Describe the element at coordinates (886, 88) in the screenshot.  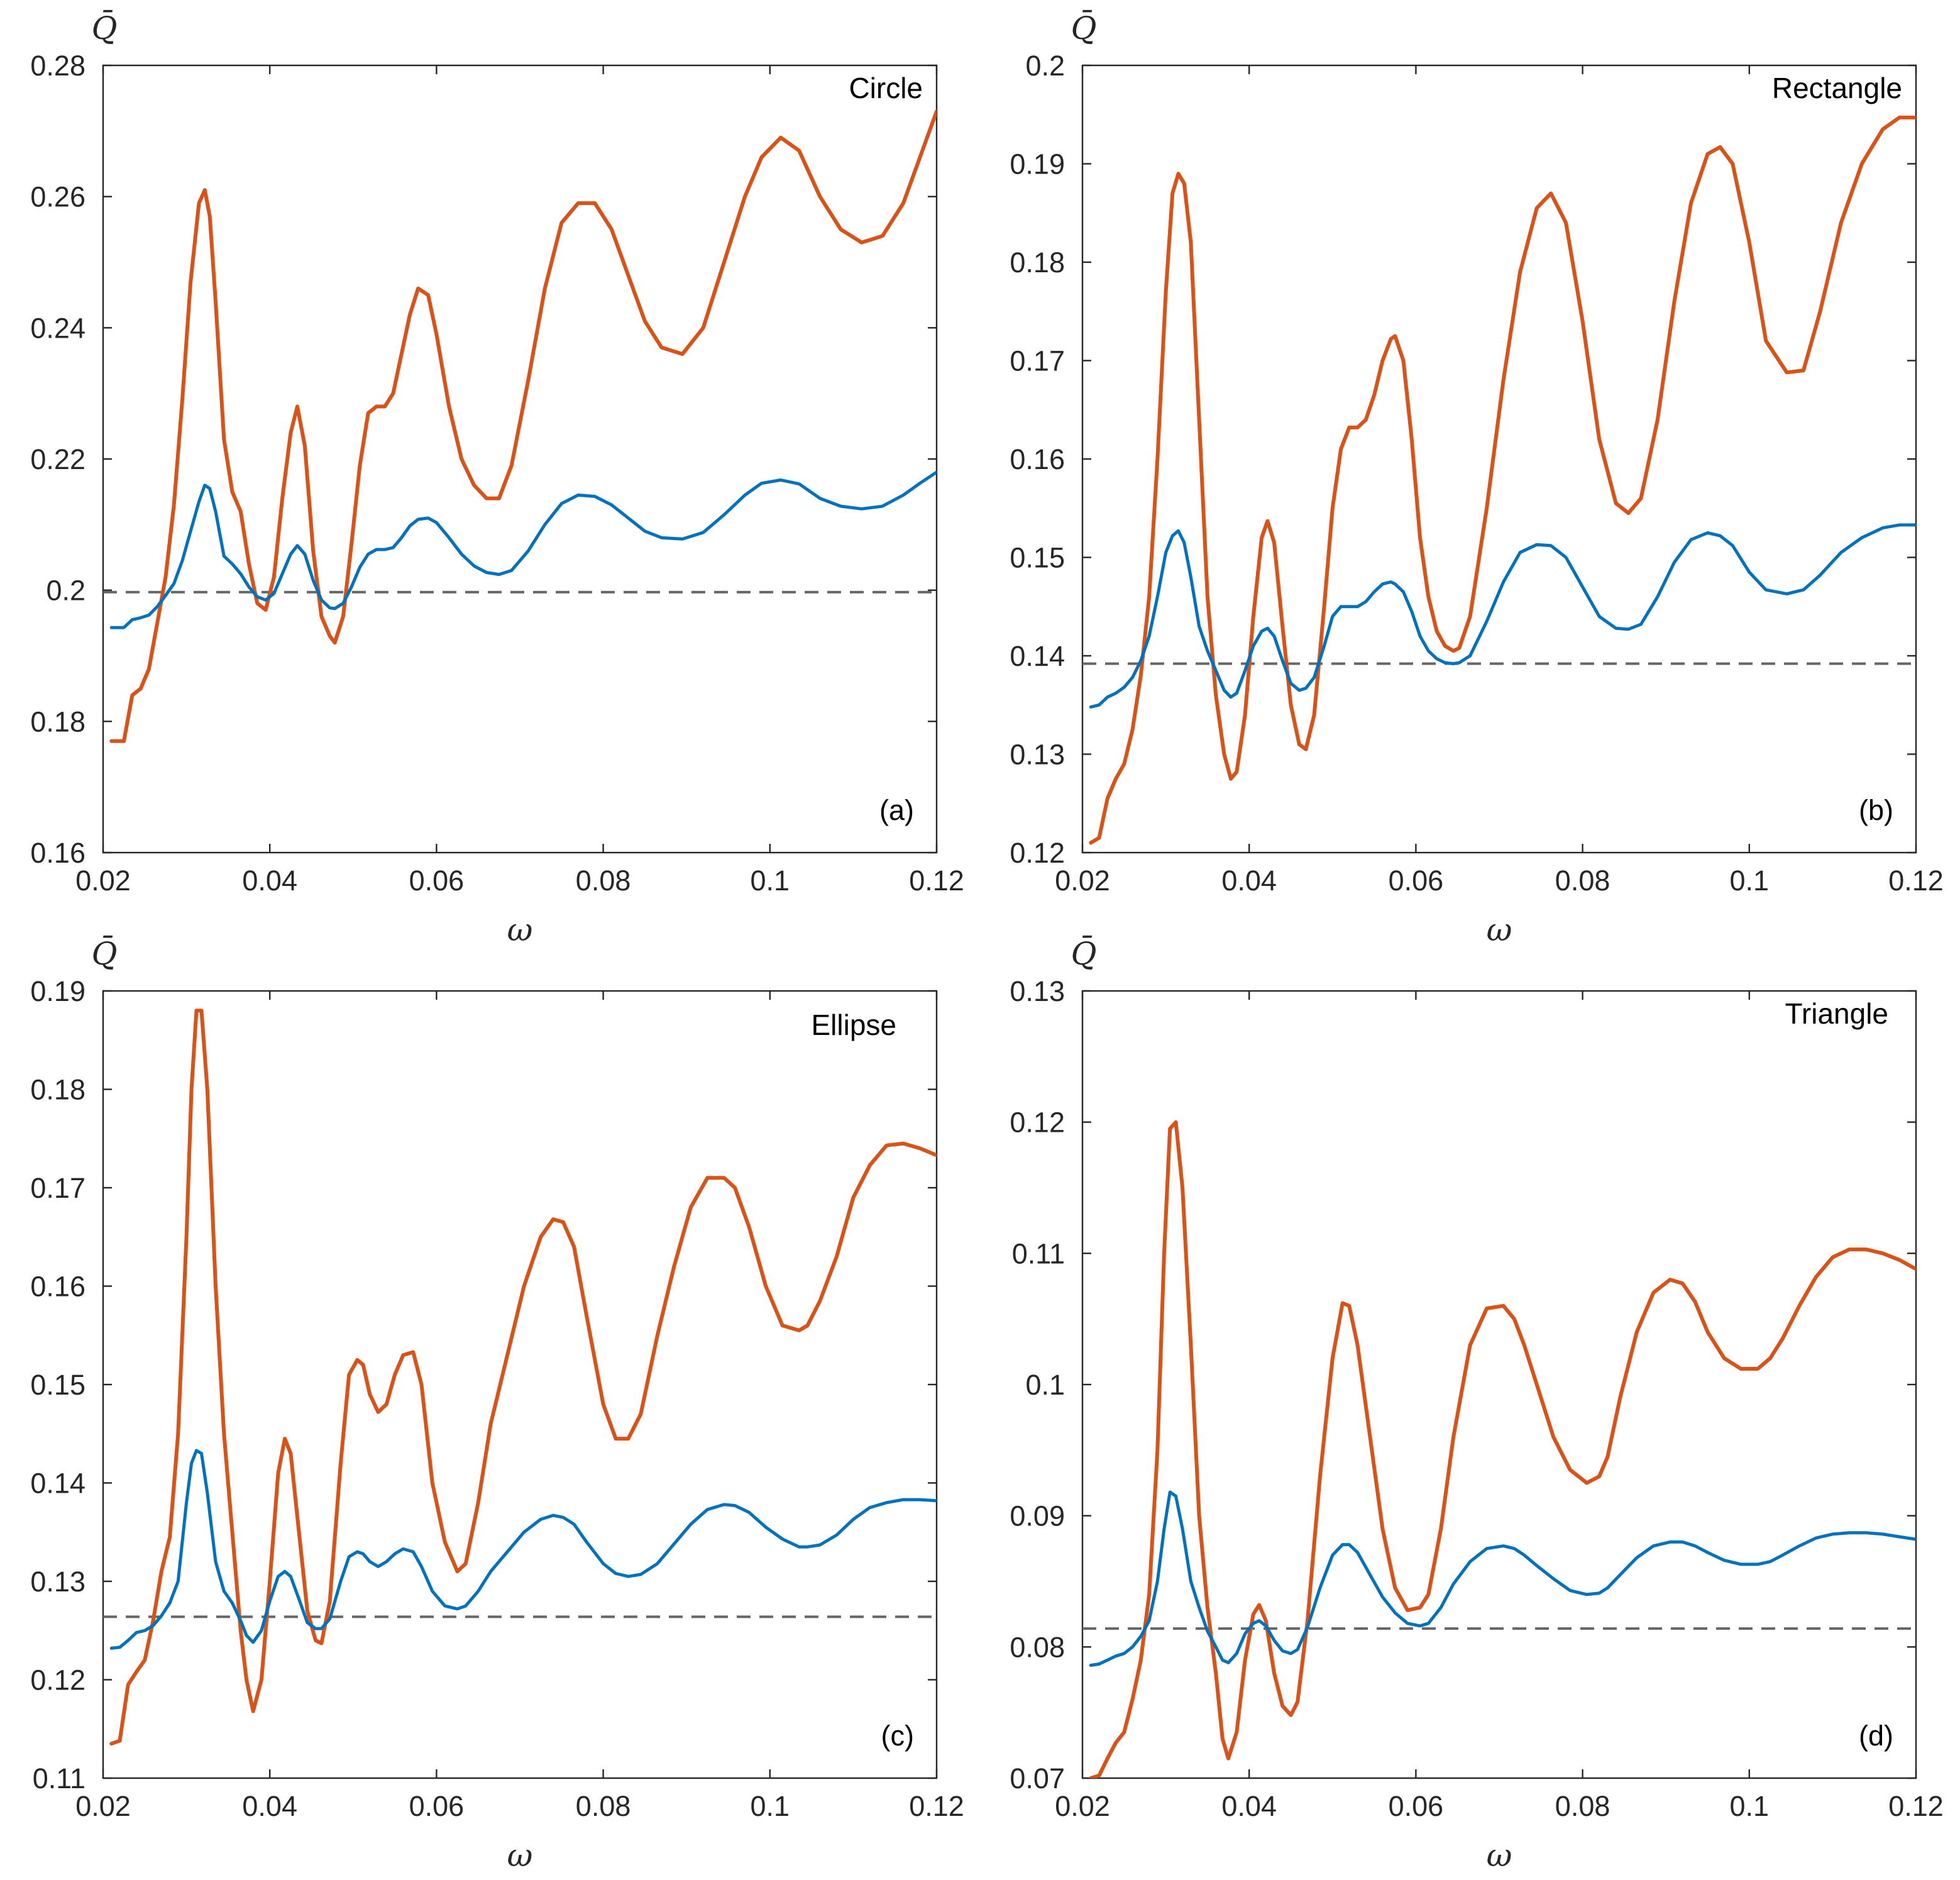
I see `panel-title: Circle` at that location.